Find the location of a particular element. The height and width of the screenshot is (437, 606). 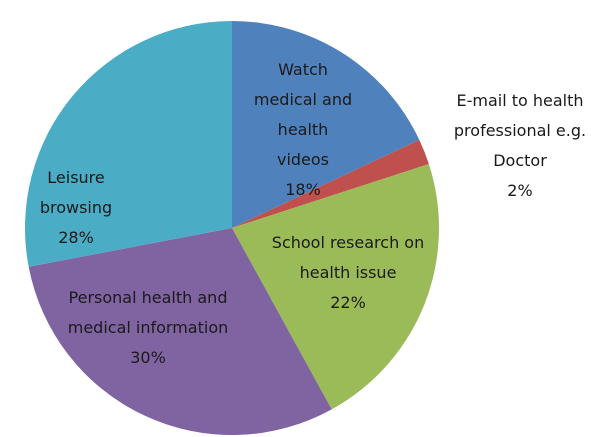

slice-label: School research on health issue 22% is located at coordinates (348, 273).